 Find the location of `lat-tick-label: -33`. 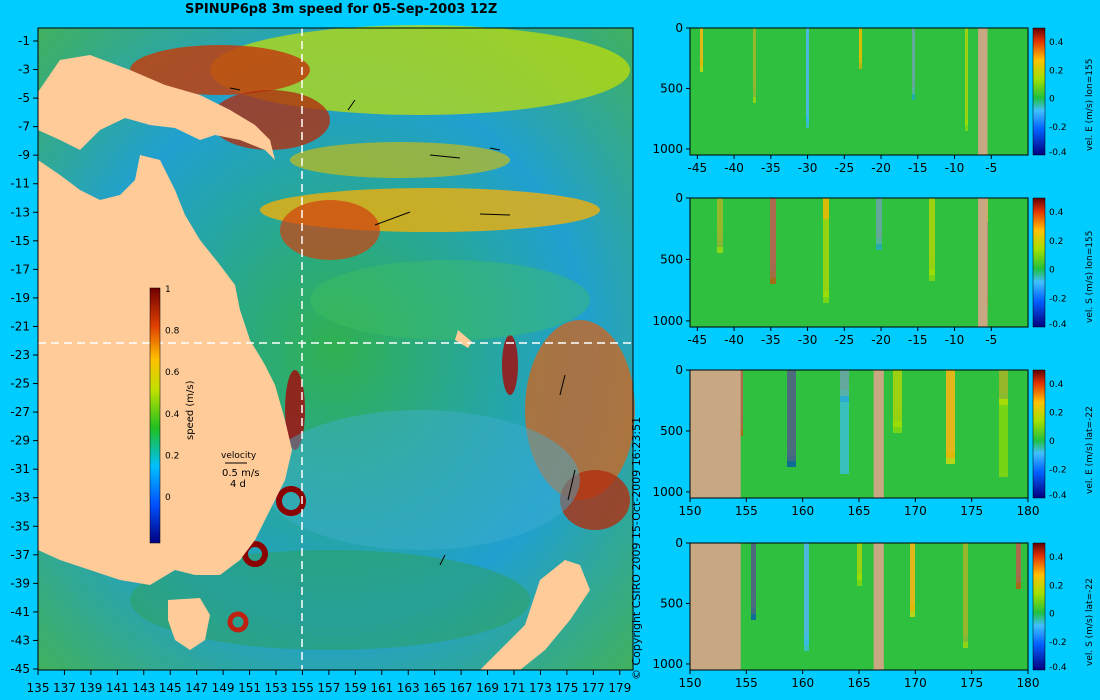

lat-tick-label: -33 is located at coordinates (20, 498).